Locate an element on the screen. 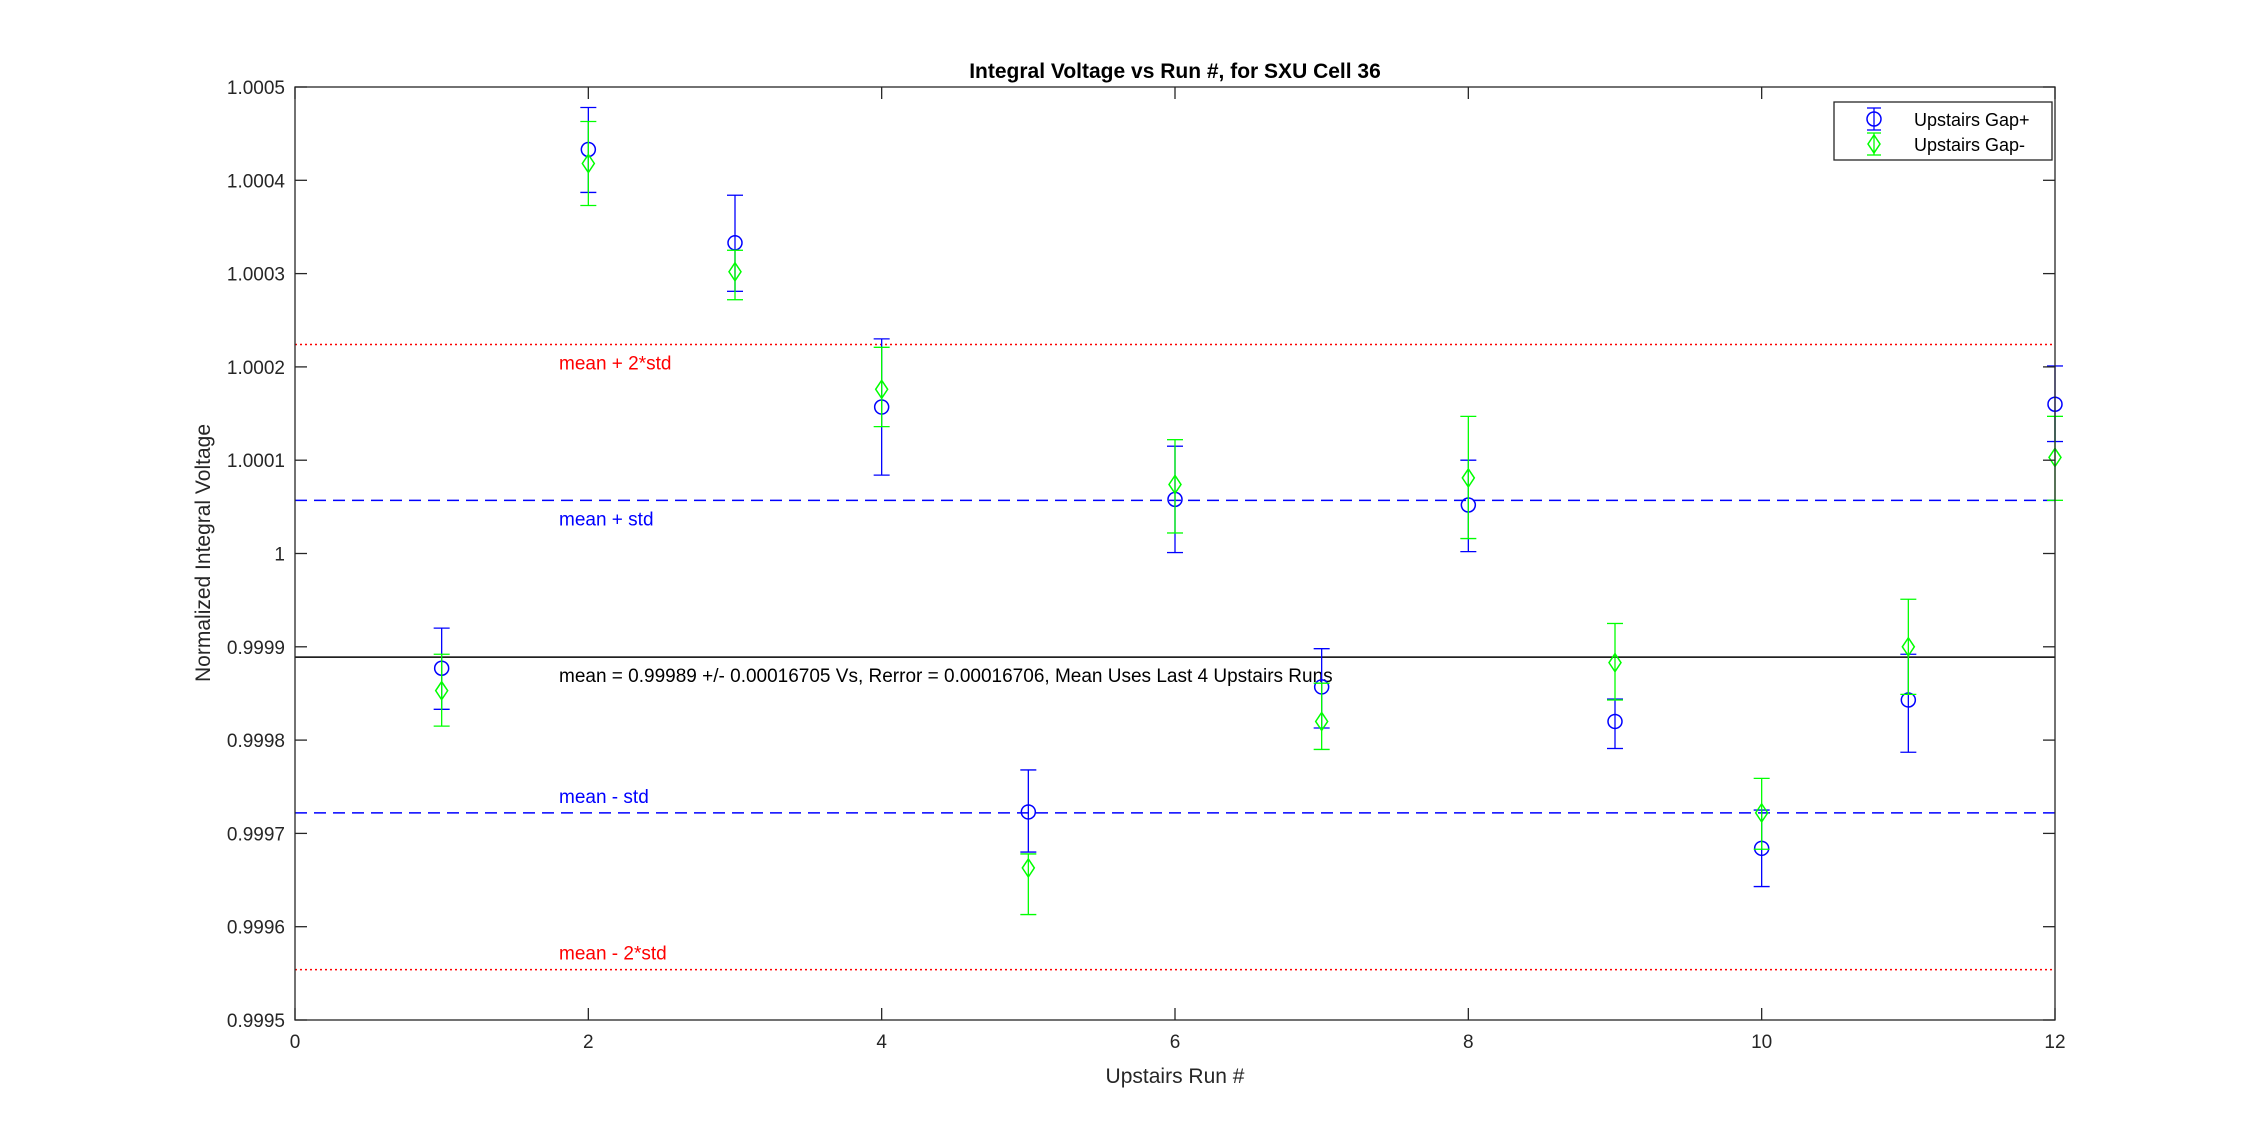 The image size is (2258, 1143). y-tick-label: 1.0002 is located at coordinates (256, 368).